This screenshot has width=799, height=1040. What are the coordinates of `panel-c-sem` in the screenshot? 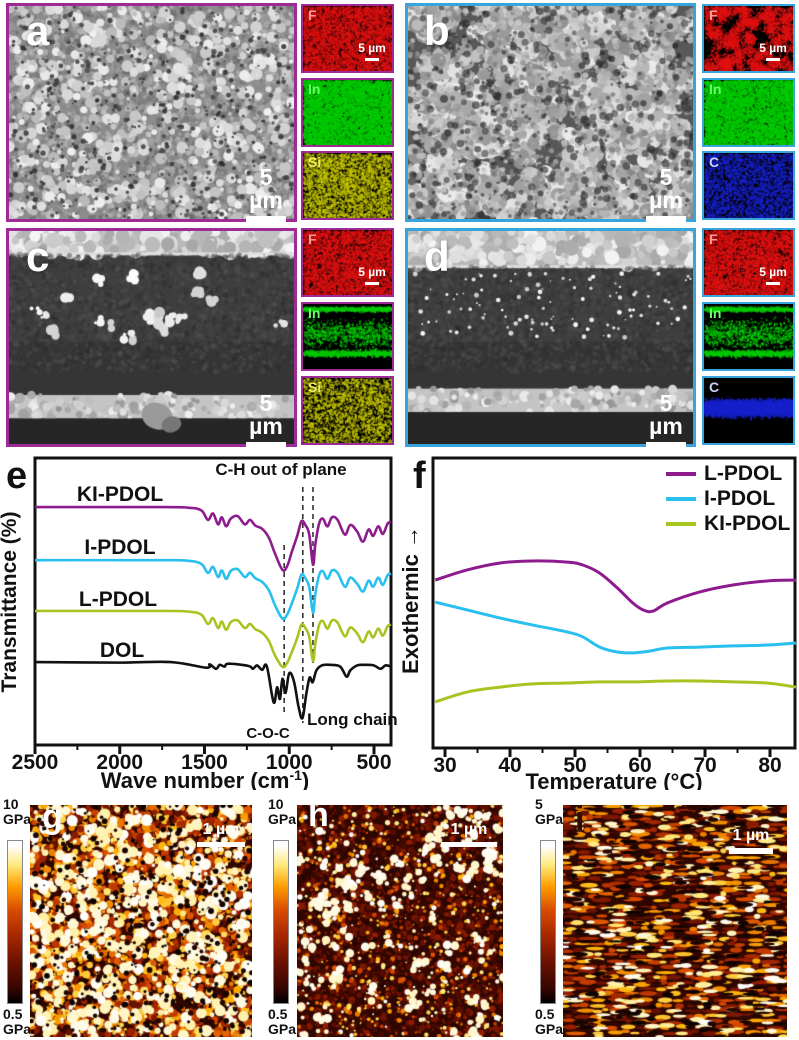 It's located at (151, 337).